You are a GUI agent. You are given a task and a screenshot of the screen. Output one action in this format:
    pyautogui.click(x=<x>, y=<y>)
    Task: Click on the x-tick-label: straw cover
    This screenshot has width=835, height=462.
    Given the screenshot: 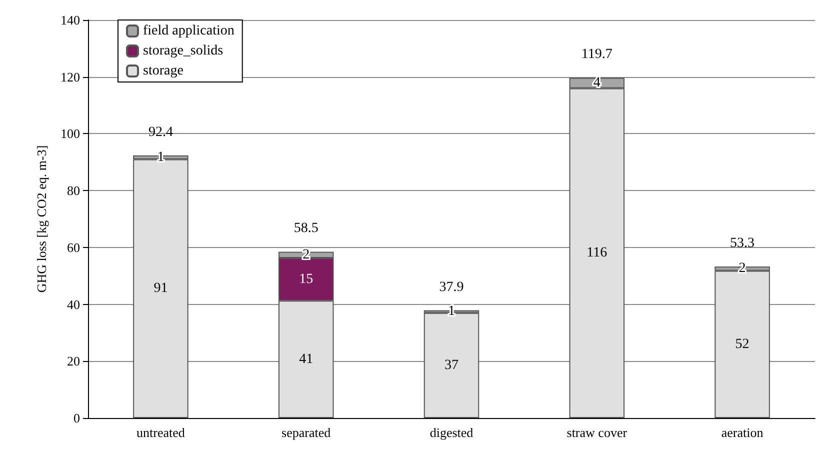 What is the action you would take?
    pyautogui.click(x=597, y=432)
    